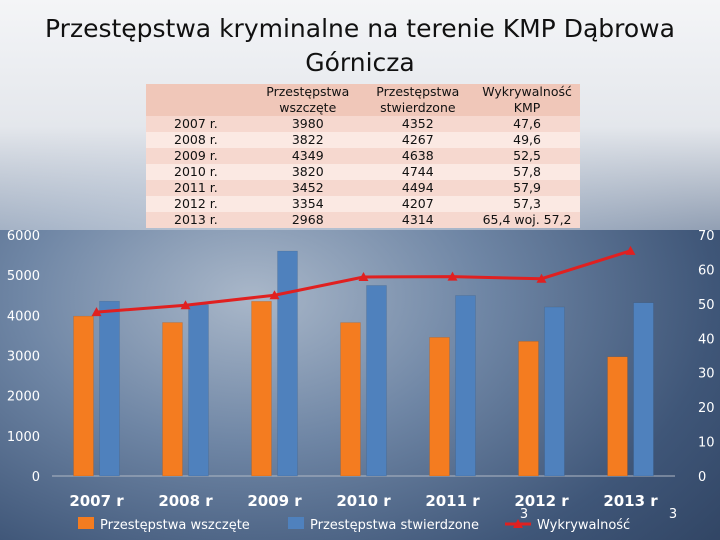 This screenshot has height=540, width=720. Describe the element at coordinates (418, 204) in the screenshot. I see `table-cell: 4207` at that location.